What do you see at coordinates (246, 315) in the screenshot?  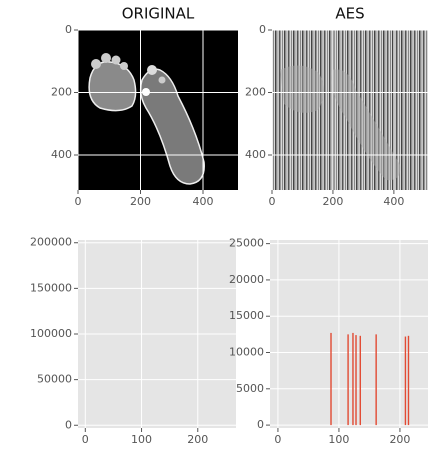 I see `y-tick-label: 15000` at bounding box center [246, 315].